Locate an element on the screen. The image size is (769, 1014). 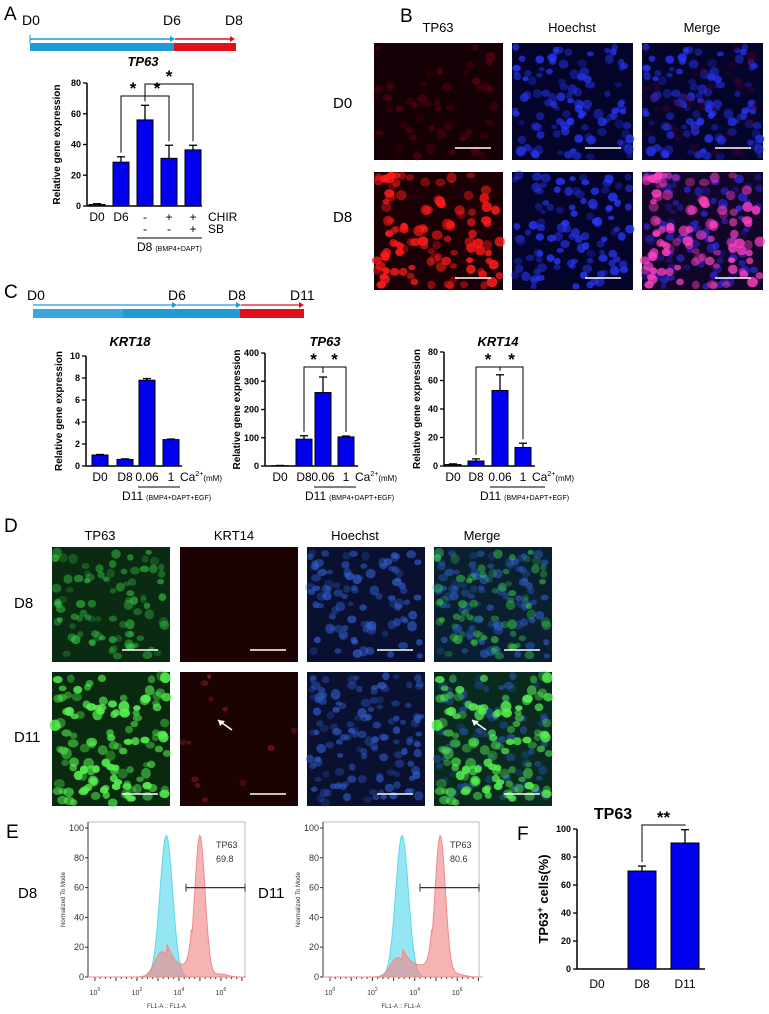
group-note: (BMP4+DAPT) is located at coordinates (178, 249).